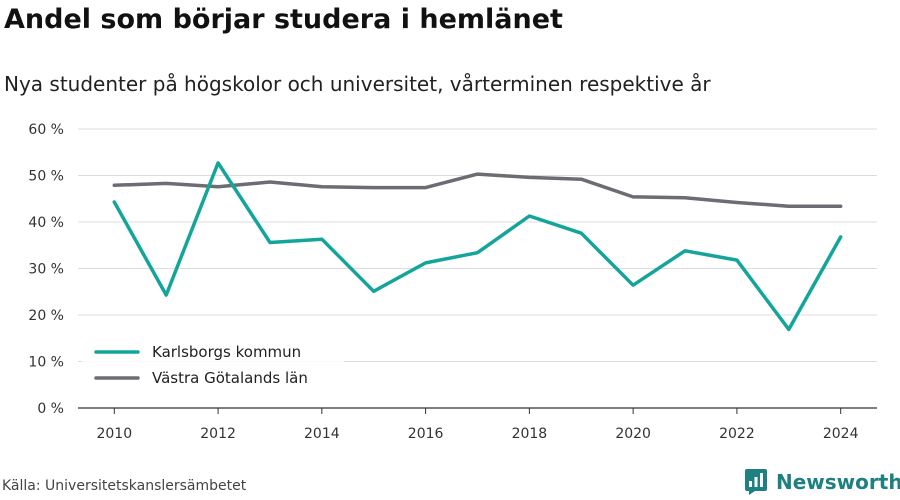  What do you see at coordinates (50, 409) in the screenshot?
I see `y-tick-label: 0 %` at bounding box center [50, 409].